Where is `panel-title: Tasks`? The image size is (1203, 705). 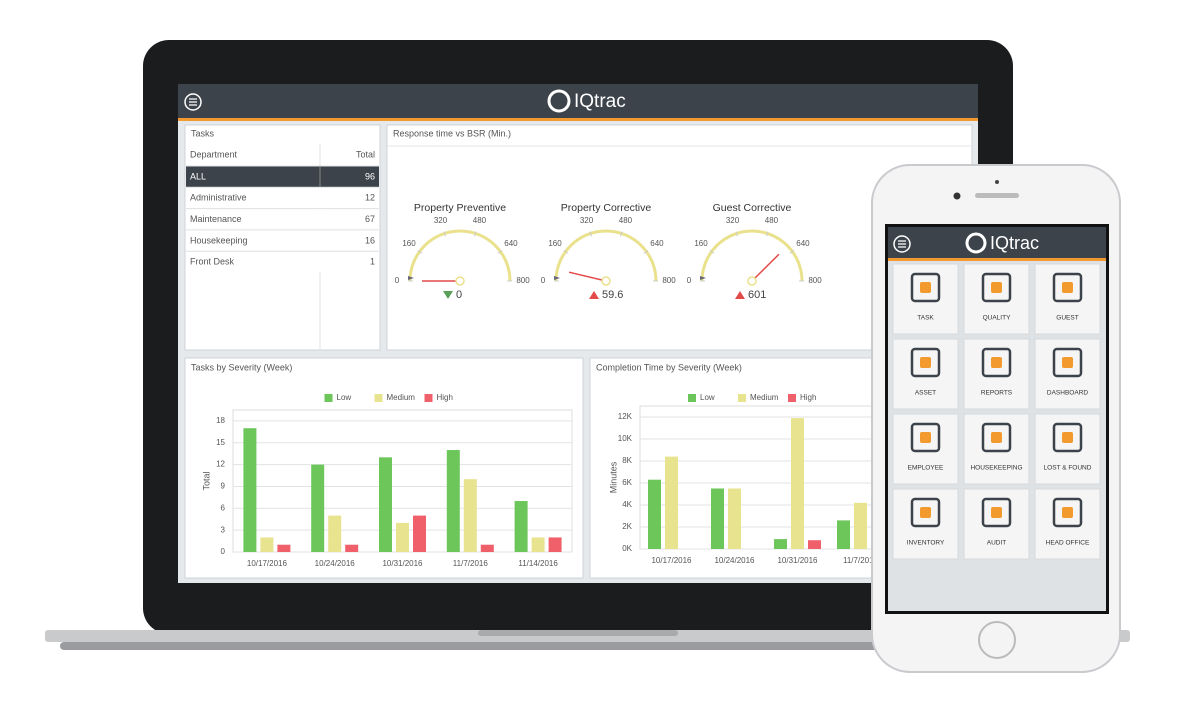
panel-title: Tasks is located at coordinates (203, 133).